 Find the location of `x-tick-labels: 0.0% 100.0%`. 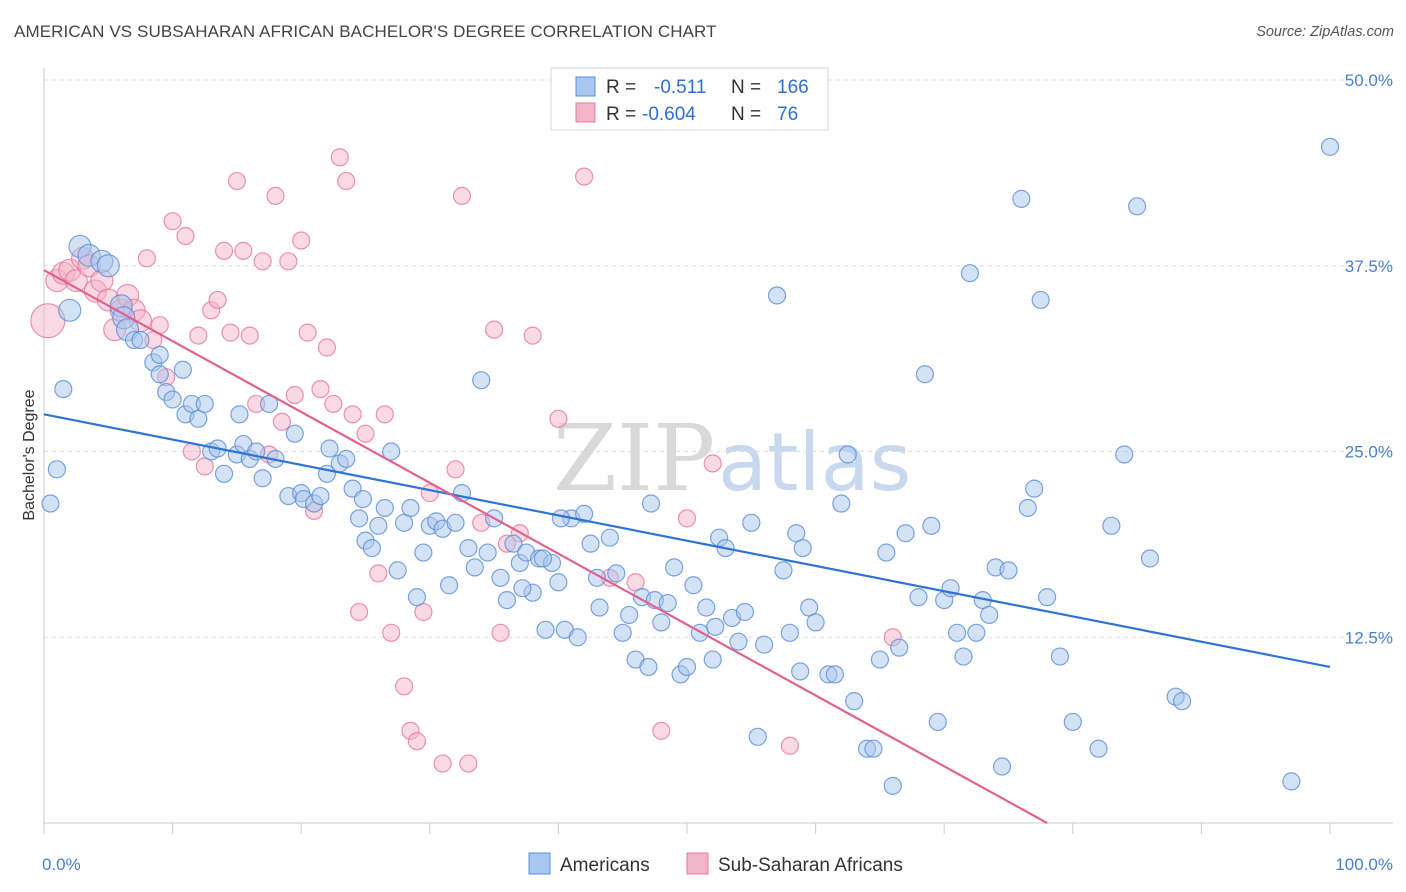

x-tick-labels: 0.0% 100.0% is located at coordinates (717, 864).